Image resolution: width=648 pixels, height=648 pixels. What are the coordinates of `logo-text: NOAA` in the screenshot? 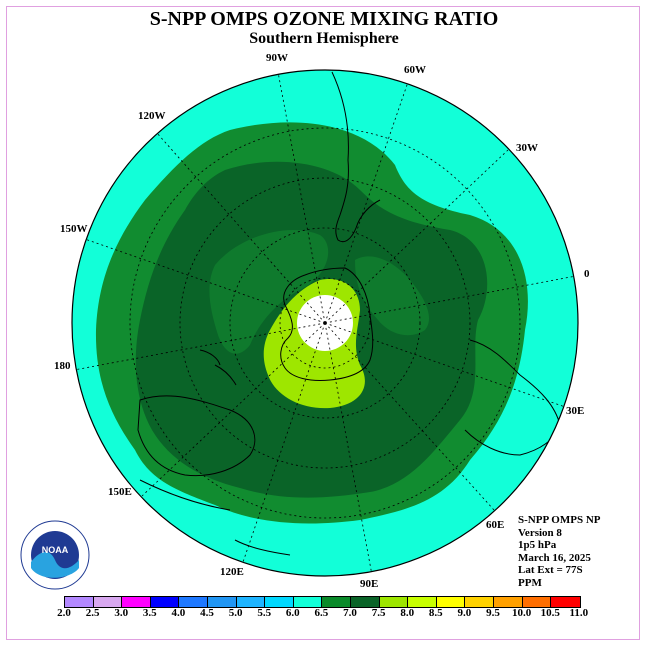 It's located at (55, 550).